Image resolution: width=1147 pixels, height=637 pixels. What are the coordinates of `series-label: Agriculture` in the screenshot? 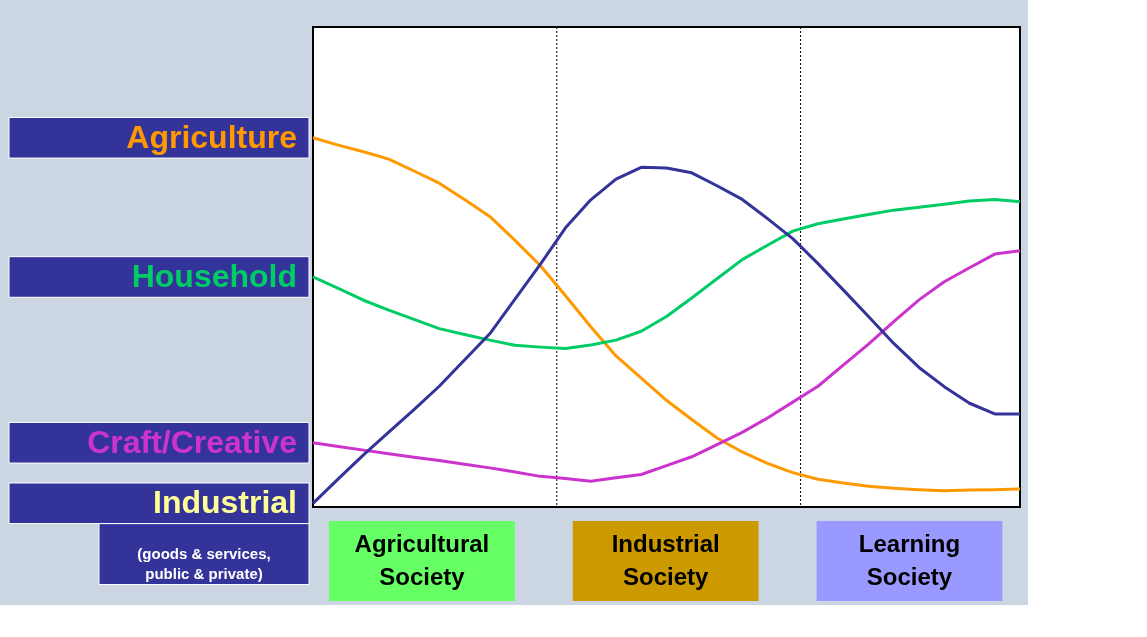 It's located at (211, 136).